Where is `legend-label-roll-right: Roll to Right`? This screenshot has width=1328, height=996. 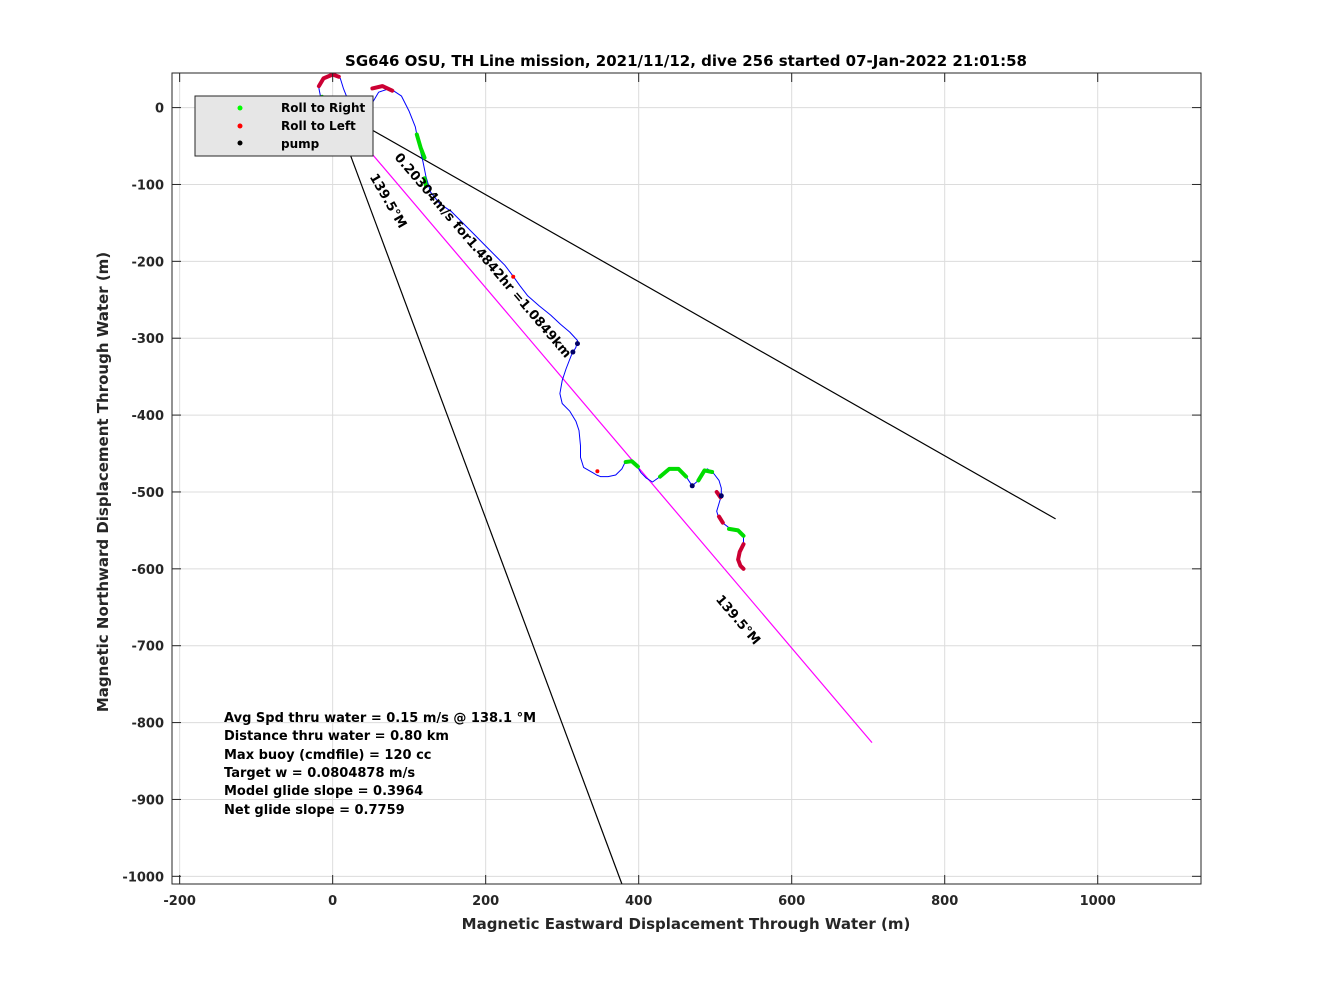 legend-label-roll-right: Roll to Right is located at coordinates (323, 108).